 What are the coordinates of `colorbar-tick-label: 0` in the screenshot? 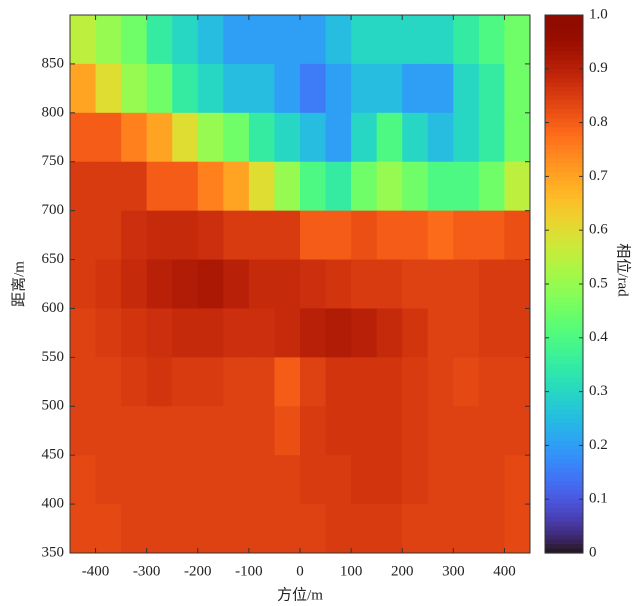 It's located at (593, 552).